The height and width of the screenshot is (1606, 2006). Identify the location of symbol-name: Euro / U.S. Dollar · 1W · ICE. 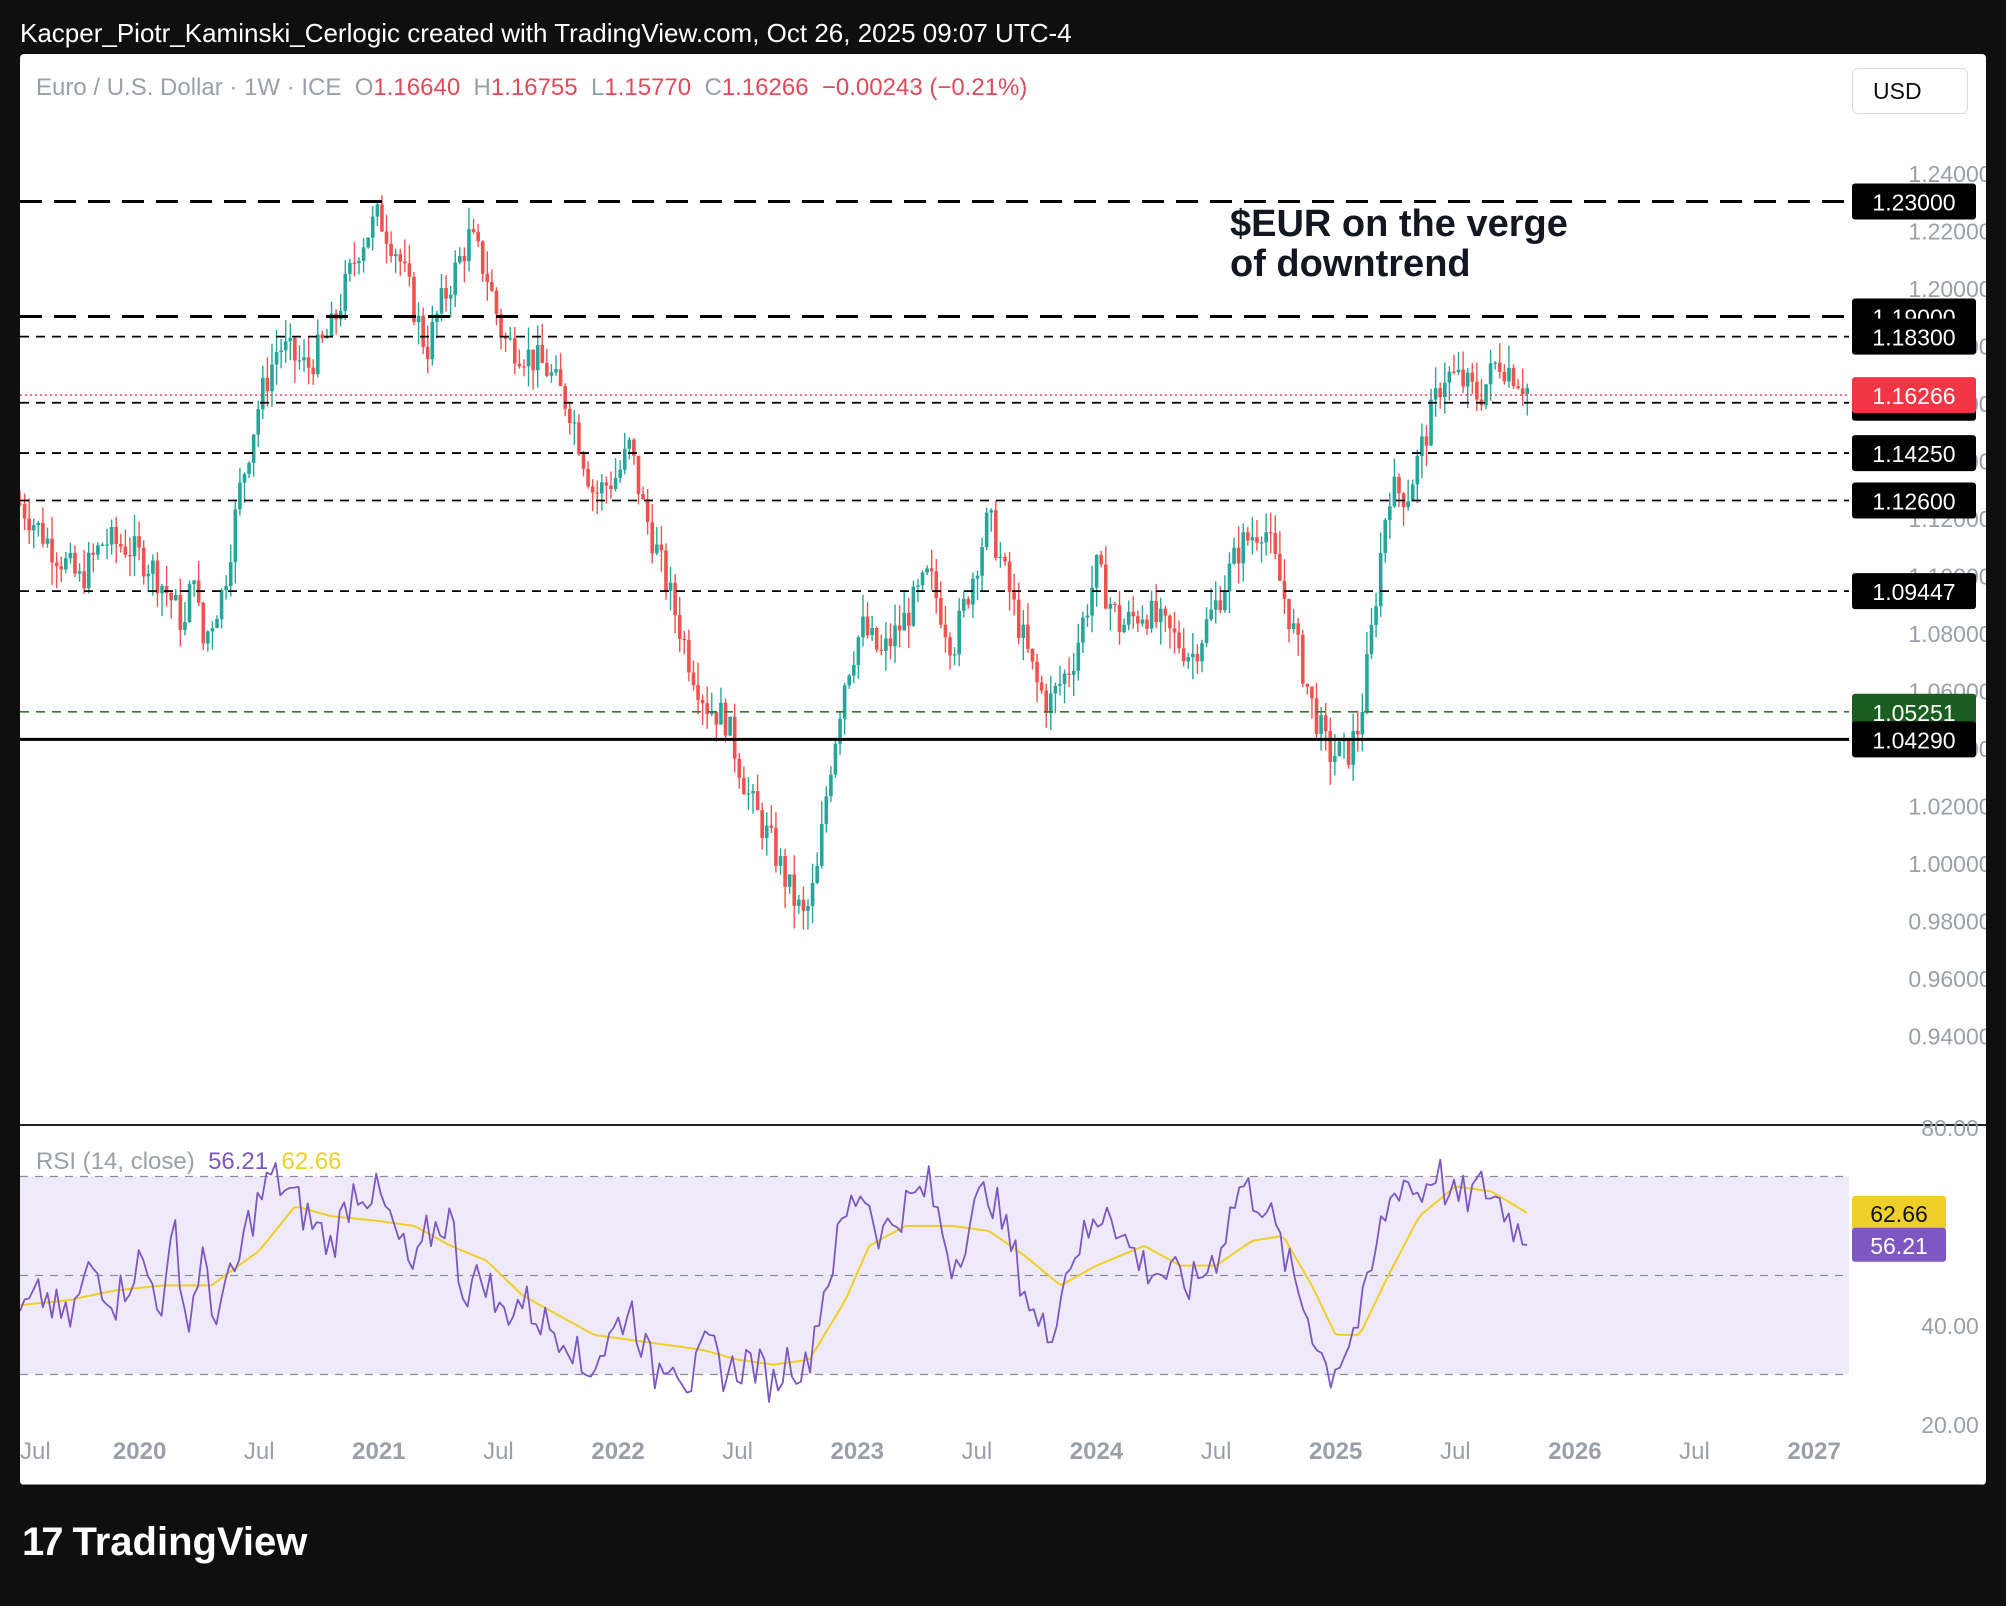
(189, 87).